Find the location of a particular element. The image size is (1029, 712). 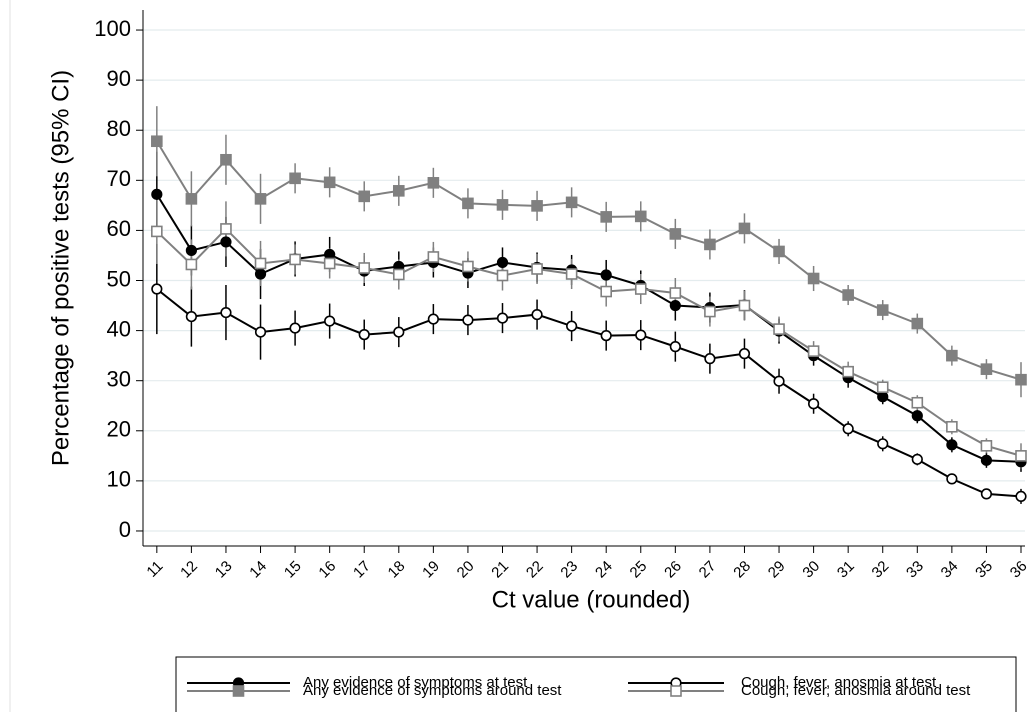

y-tick-label: 80 is located at coordinates (119, 128).